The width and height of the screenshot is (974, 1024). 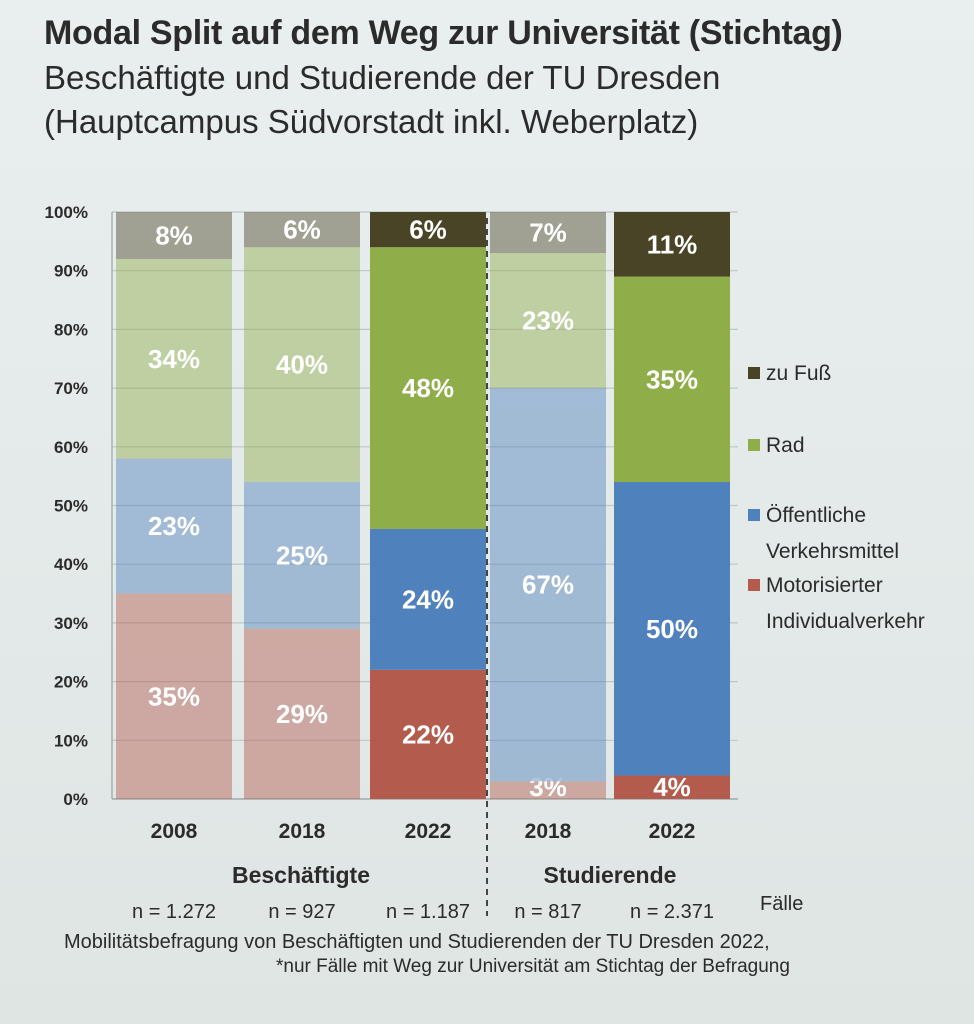 What do you see at coordinates (71, 447) in the screenshot?
I see `y-tick-label: 60%` at bounding box center [71, 447].